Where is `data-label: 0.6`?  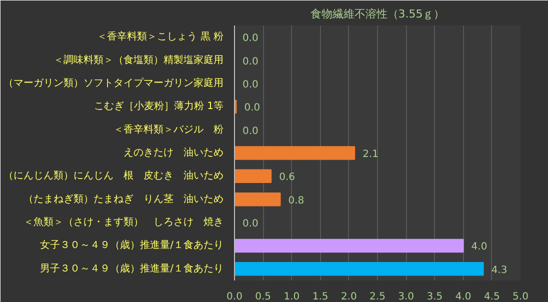
data-label: 0.6 is located at coordinates (287, 178).